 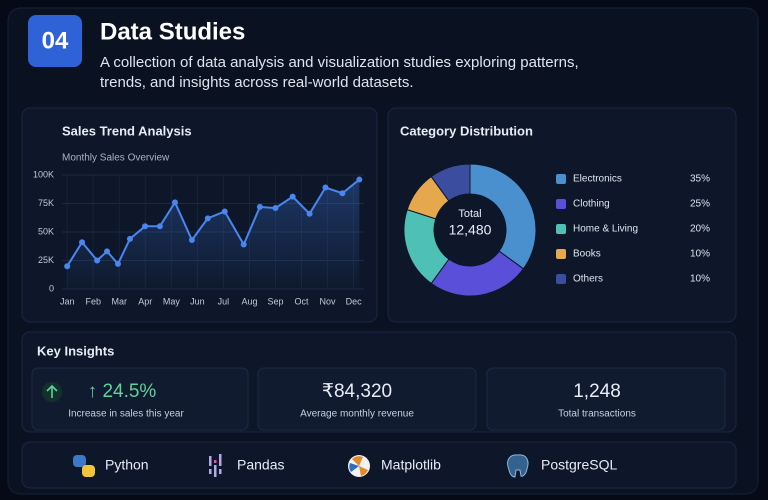 What do you see at coordinates (302, 301) in the screenshot?
I see `x-tick-label: Oct` at bounding box center [302, 301].